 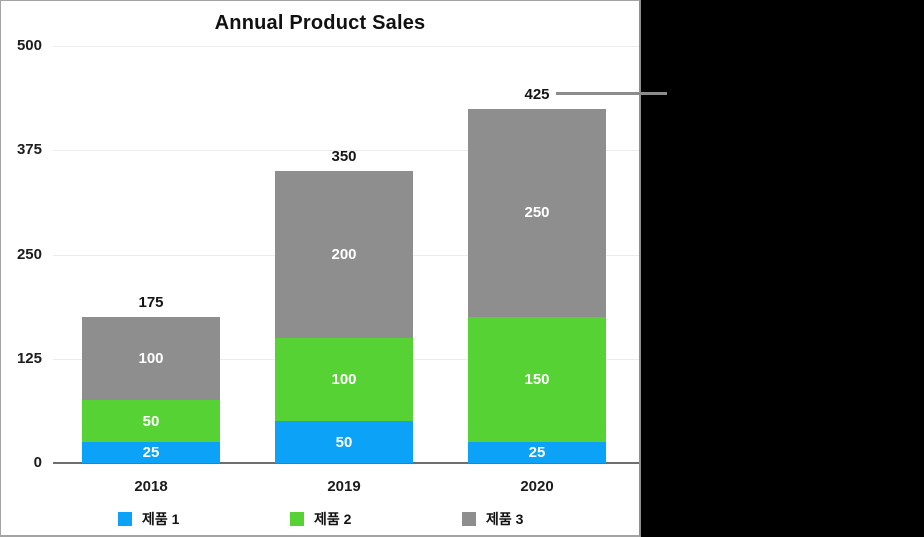 I want to click on x-axis-baseline, so click(x=346, y=463).